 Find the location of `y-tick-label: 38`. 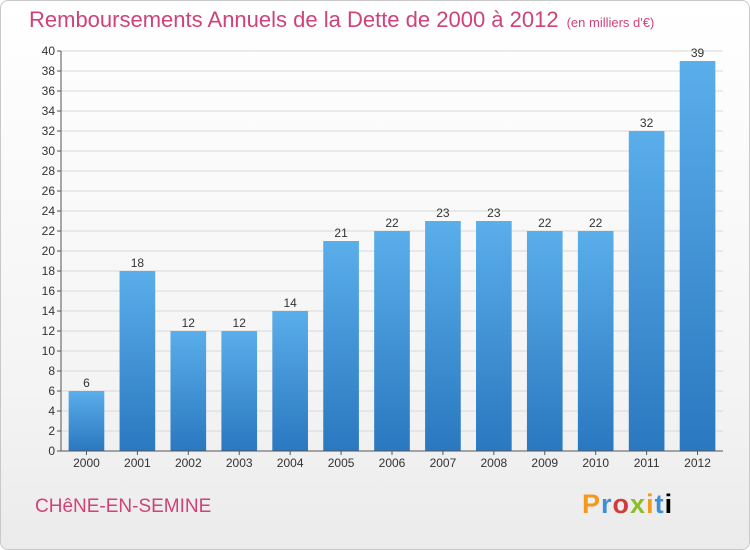

y-tick-label: 38 is located at coordinates (49, 71).